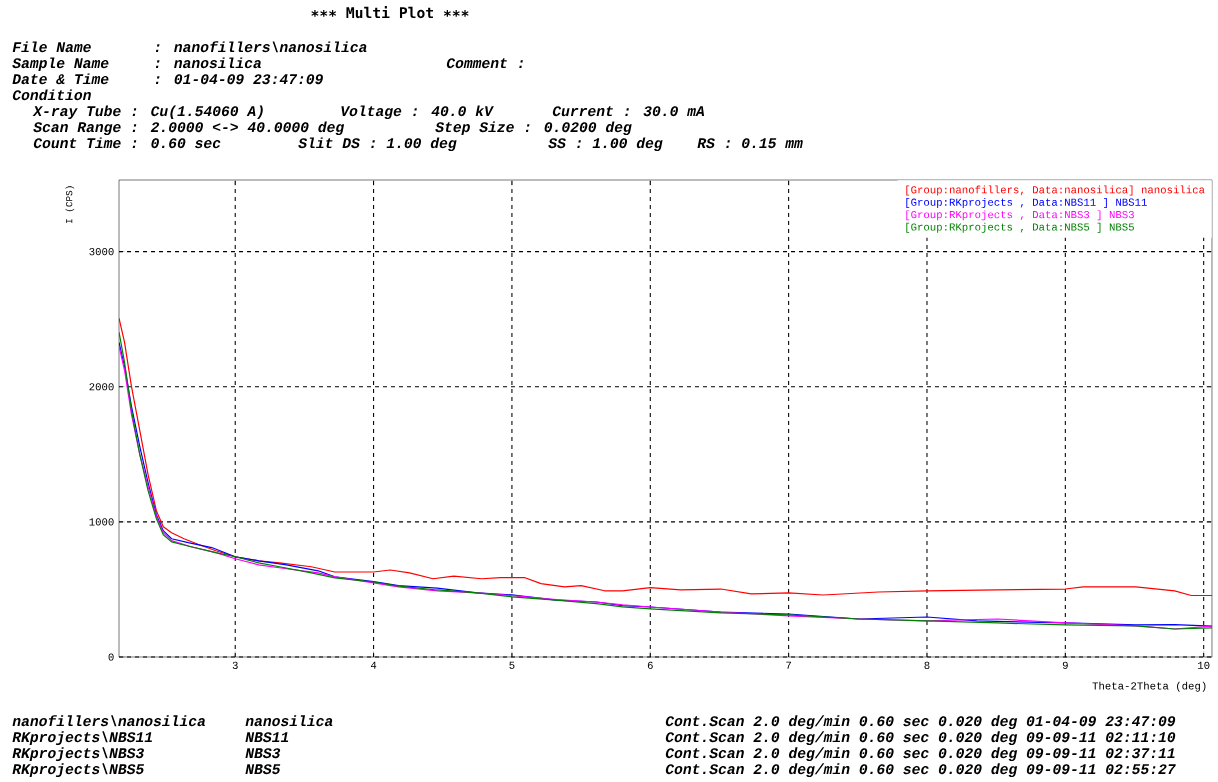  Describe the element at coordinates (108, 721) in the screenshot. I see `text: nanofillers\nanosilica` at that location.